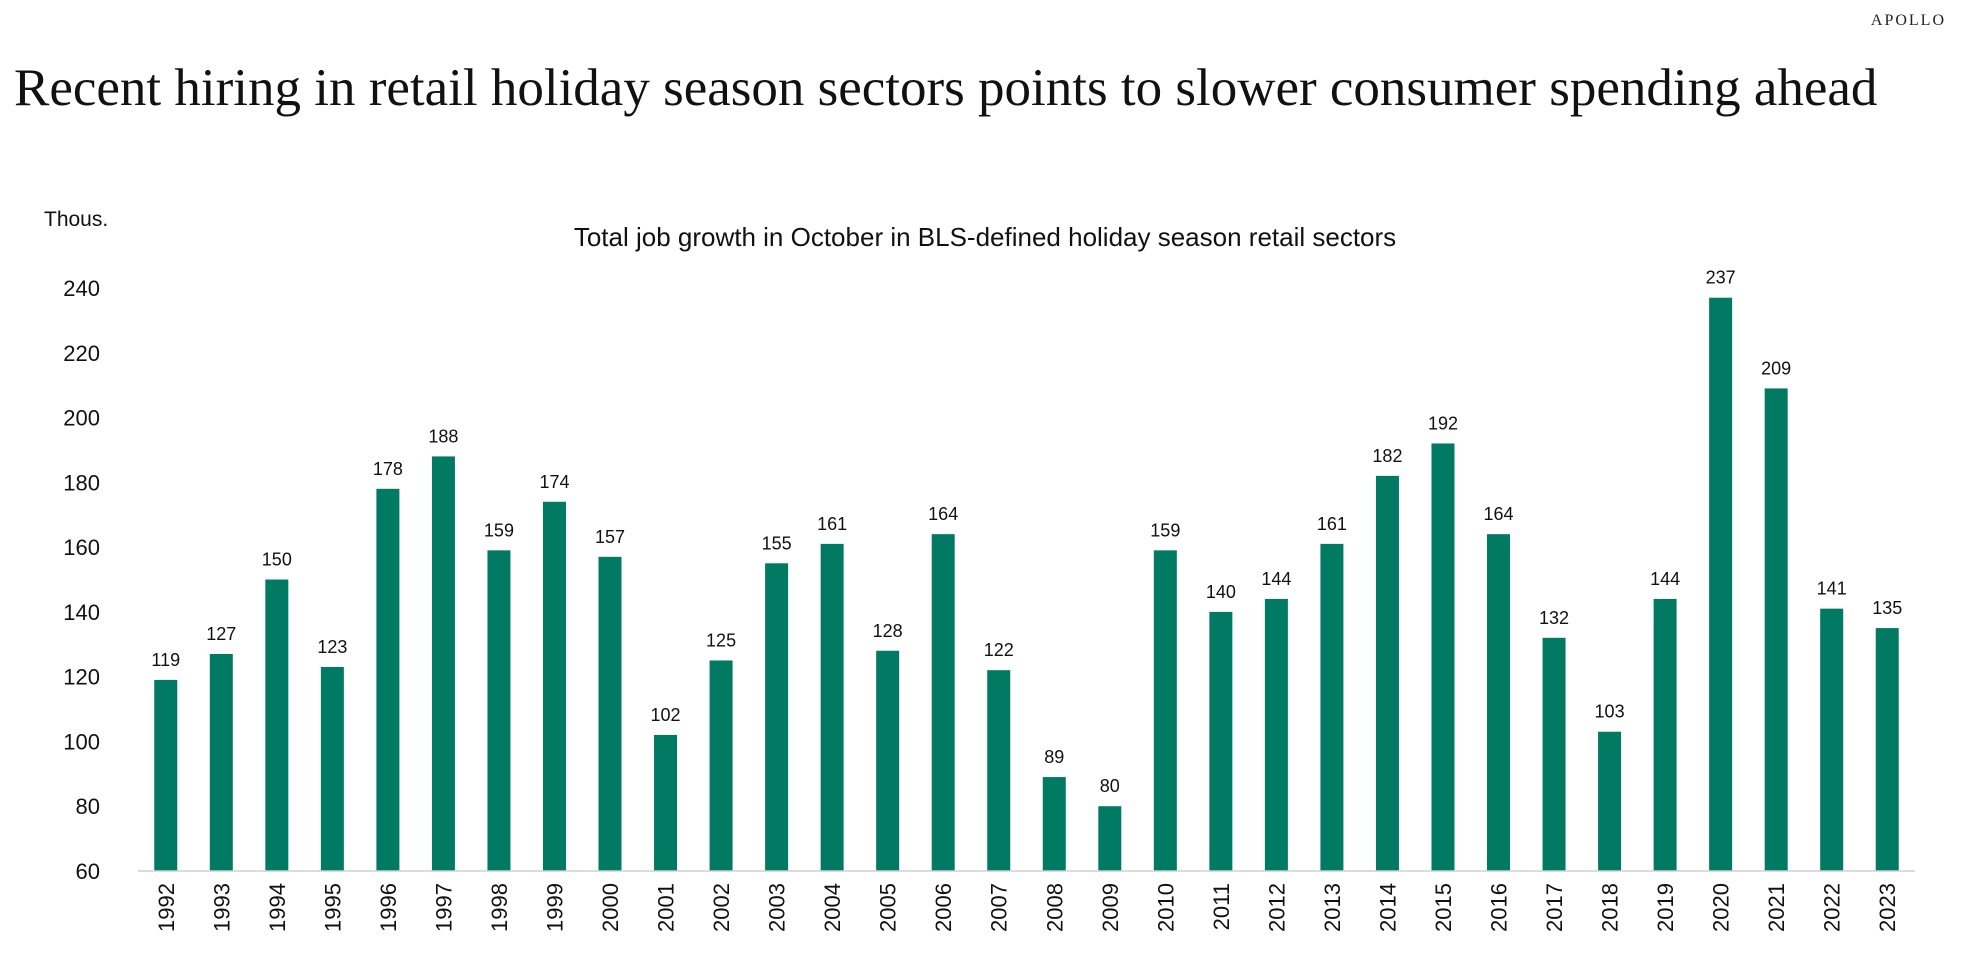 The width and height of the screenshot is (1962, 960). What do you see at coordinates (1665, 907) in the screenshot?
I see `x-tick-label: 2019` at bounding box center [1665, 907].